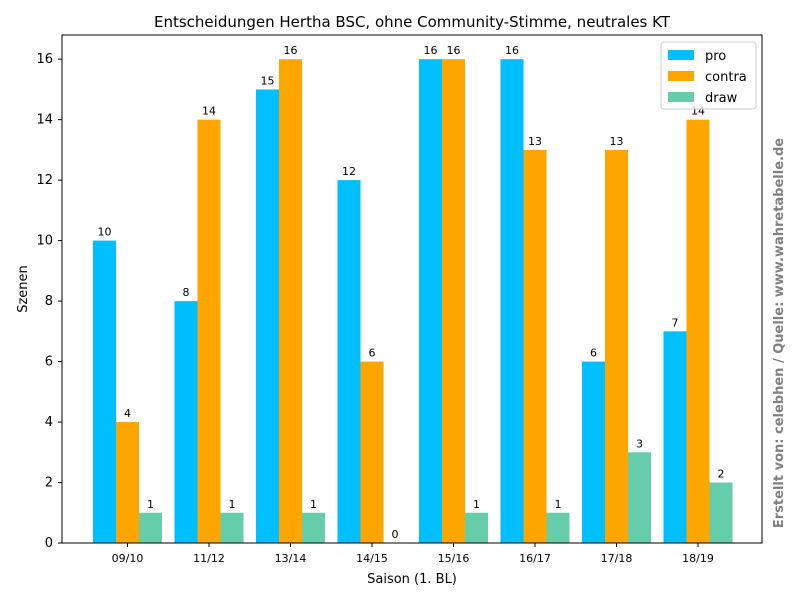 This screenshot has height=600, width=800. Describe the element at coordinates (372, 558) in the screenshot. I see `x-tick-label-3: 14/15` at that location.